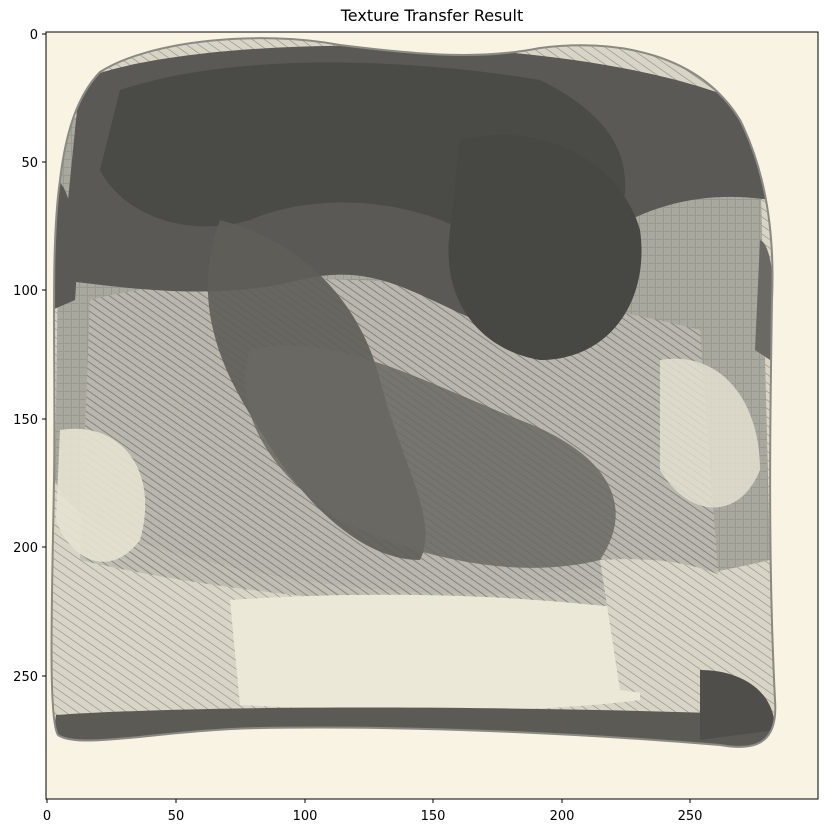 This screenshot has width=826, height=836. What do you see at coordinates (29, 356) in the screenshot?
I see `y-axis: 0 50 100 150 200 250` at bounding box center [29, 356].